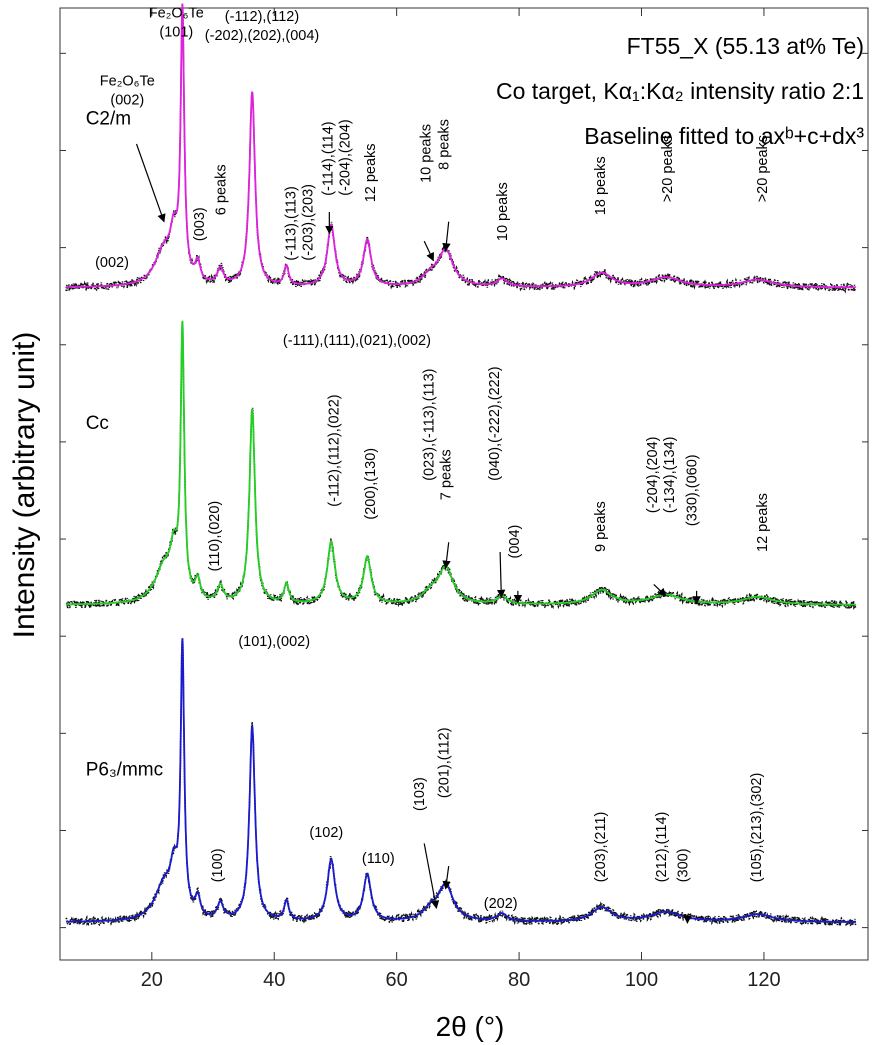 This screenshot has width=873, height=1045. What do you see at coordinates (274, 642) in the screenshot?
I see `peak-annotation: (101),(002)` at bounding box center [274, 642].